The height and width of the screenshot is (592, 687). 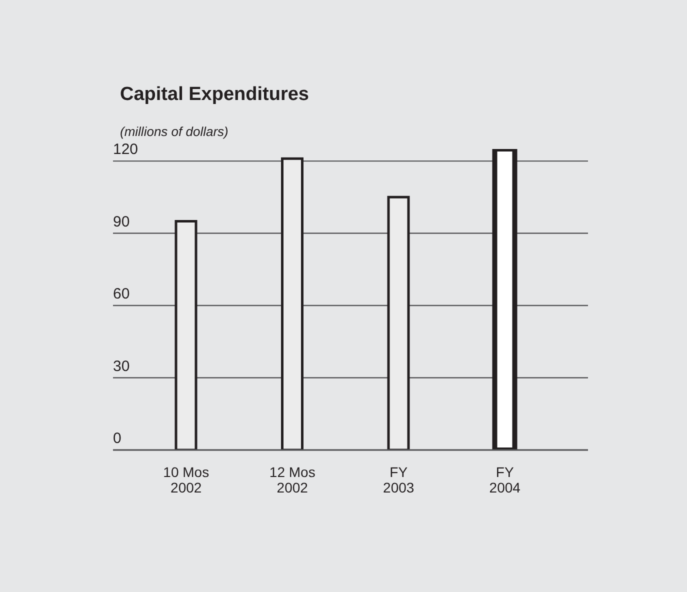 What do you see at coordinates (292, 480) in the screenshot?
I see `x-tick-label: 12 Mos 2002` at bounding box center [292, 480].